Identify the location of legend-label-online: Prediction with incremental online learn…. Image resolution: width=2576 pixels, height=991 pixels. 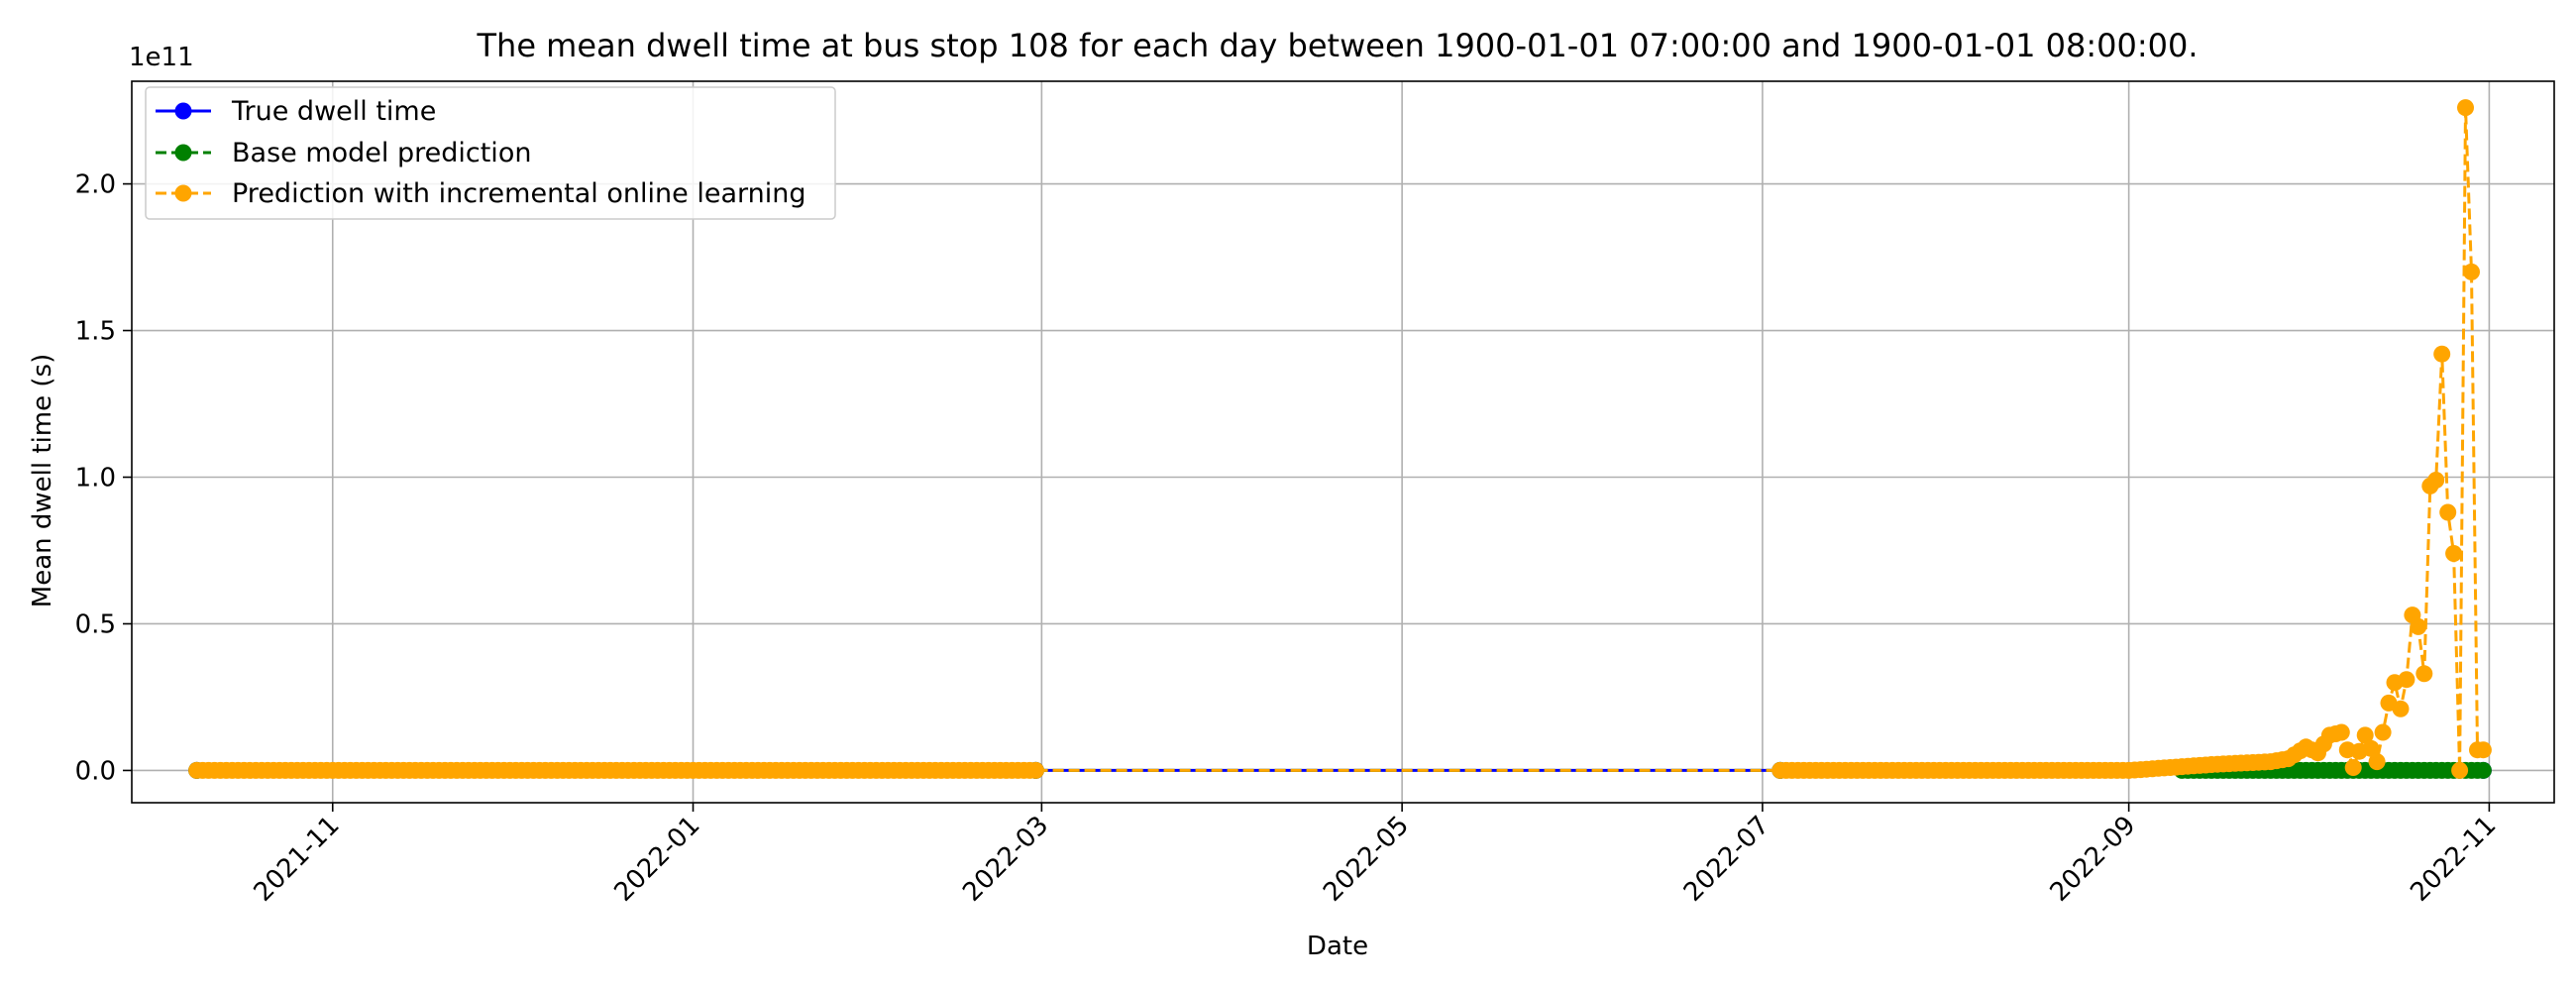
(519, 193).